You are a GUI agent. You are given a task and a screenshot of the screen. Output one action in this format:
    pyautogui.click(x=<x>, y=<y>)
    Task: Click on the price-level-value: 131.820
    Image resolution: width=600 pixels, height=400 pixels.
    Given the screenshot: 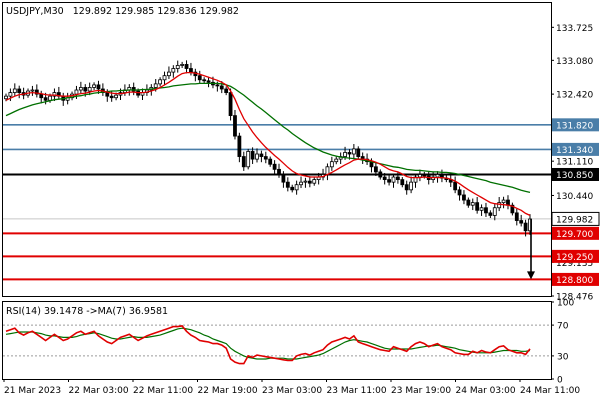 What is the action you would take?
    pyautogui.click(x=574, y=126)
    